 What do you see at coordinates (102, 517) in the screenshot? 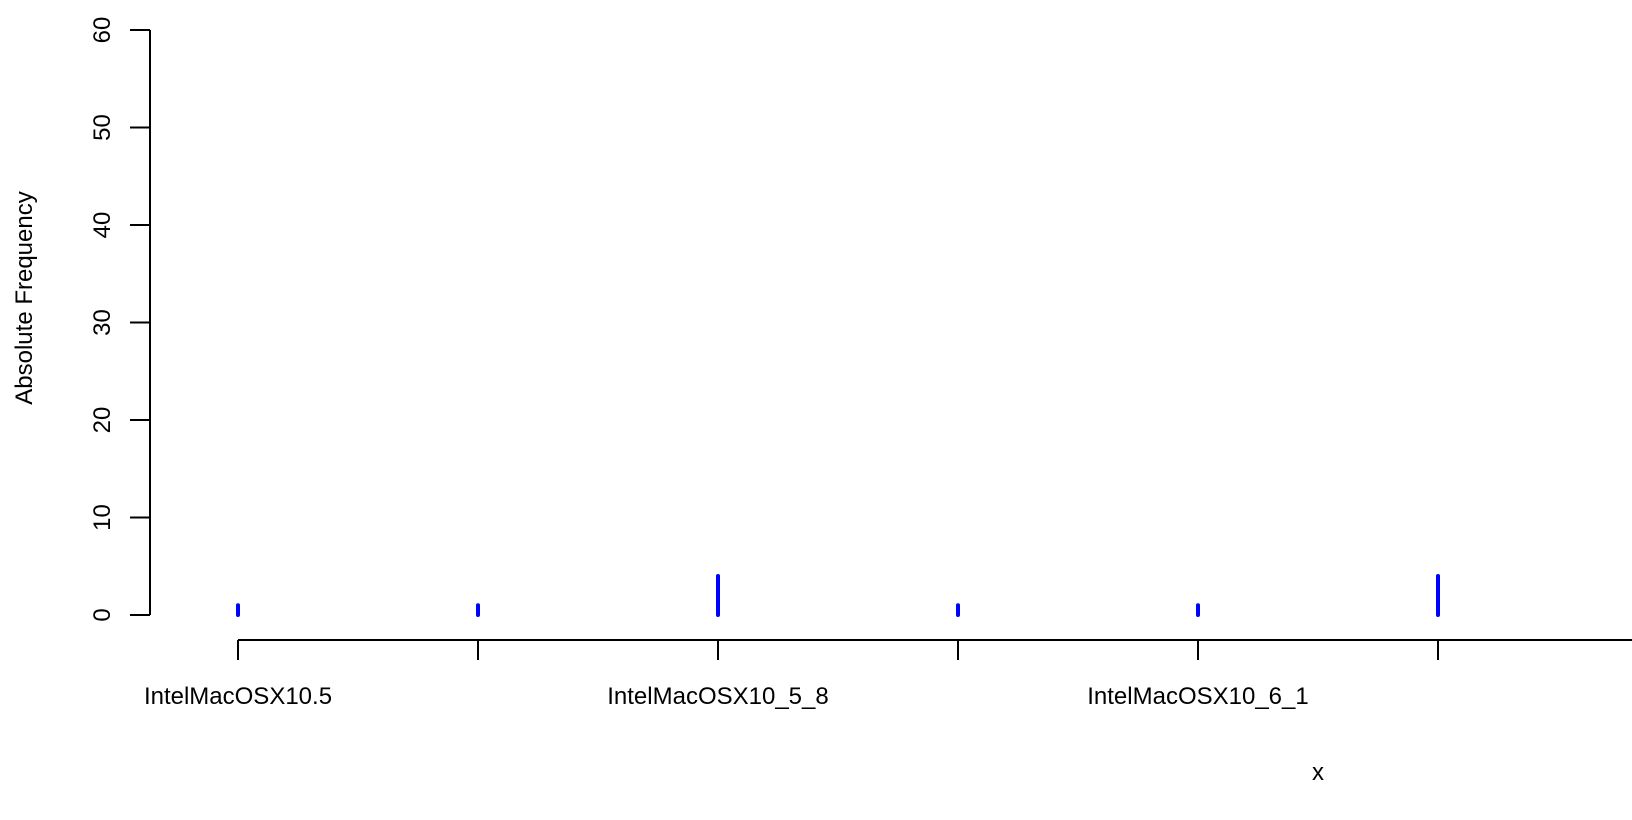
I see `y-tick-label: 10` at bounding box center [102, 517].